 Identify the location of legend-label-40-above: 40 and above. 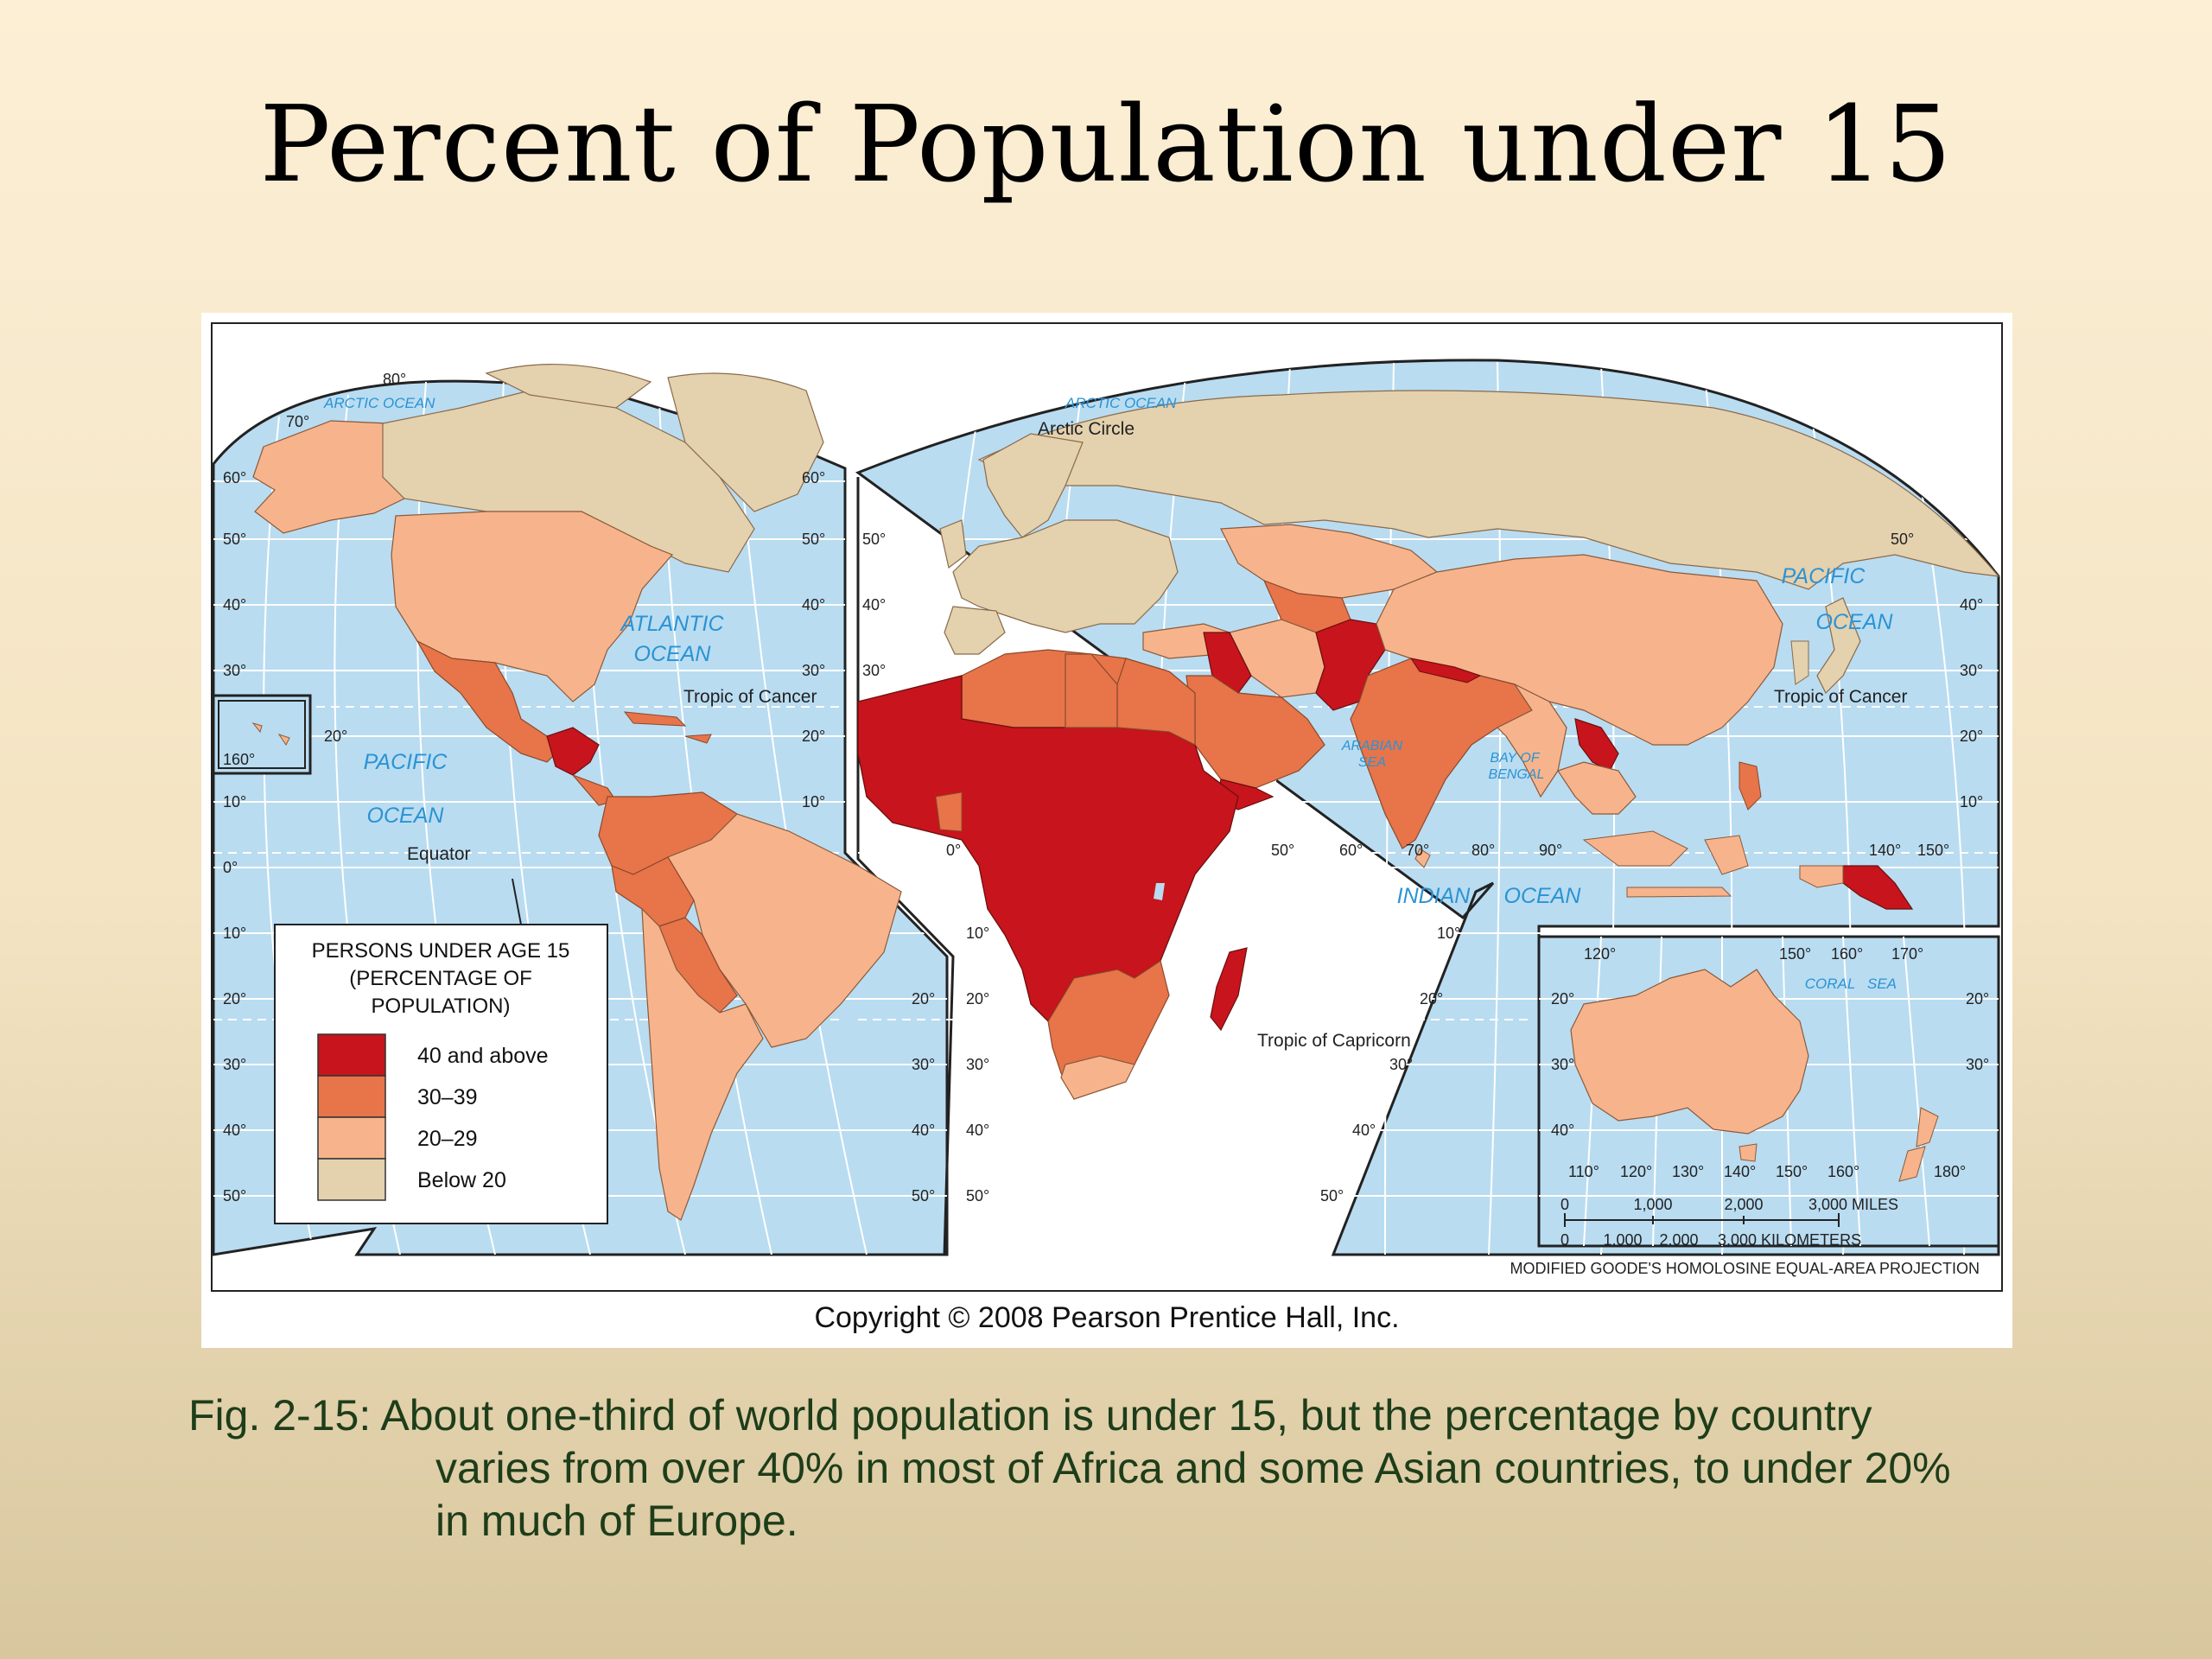
(483, 1056).